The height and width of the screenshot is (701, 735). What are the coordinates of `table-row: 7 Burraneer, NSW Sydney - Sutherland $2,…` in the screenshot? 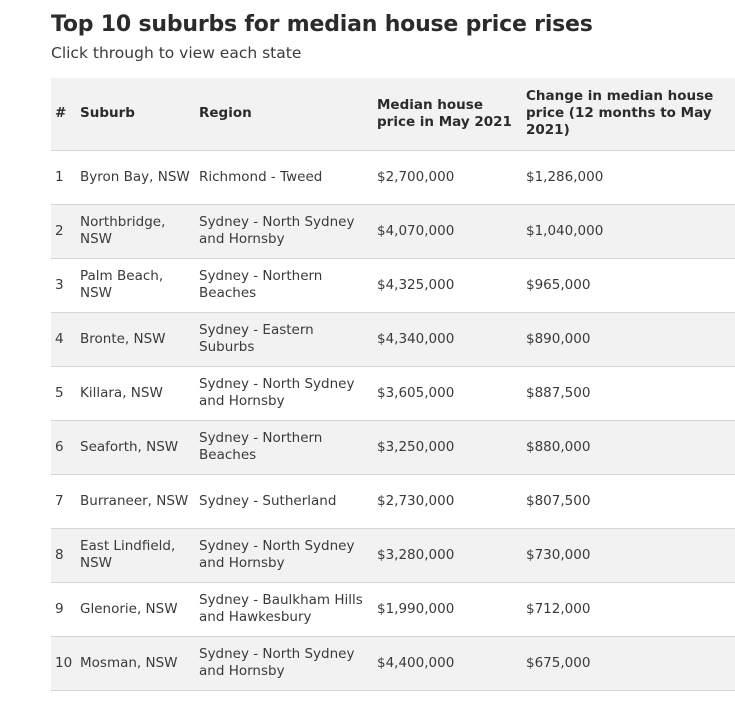 It's located at (393, 501).